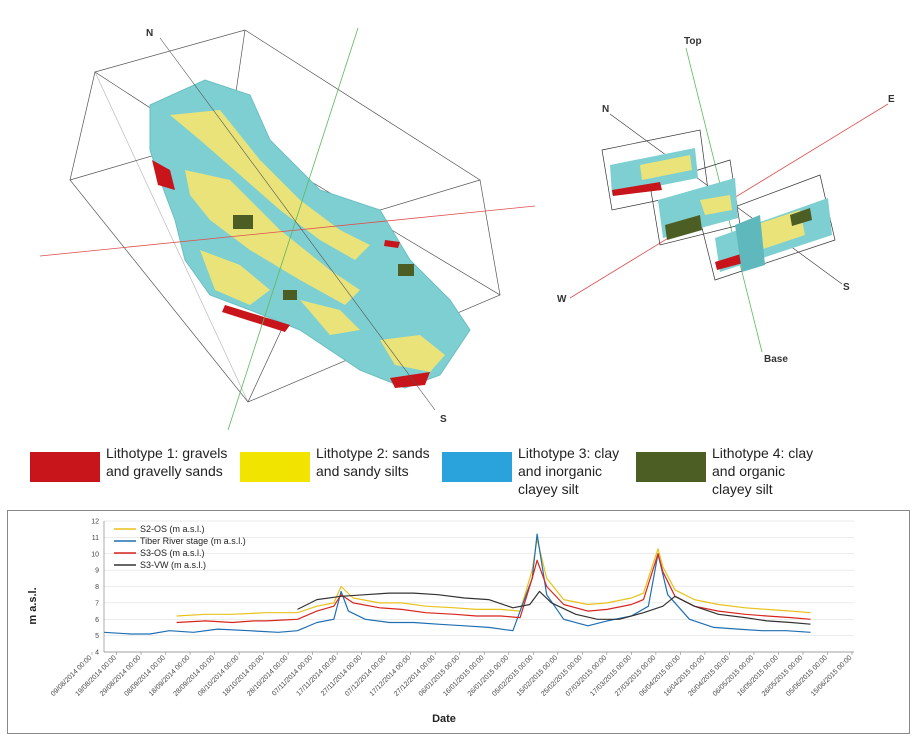  What do you see at coordinates (164, 471) in the screenshot?
I see `legend-line: and gravelly sands` at bounding box center [164, 471].